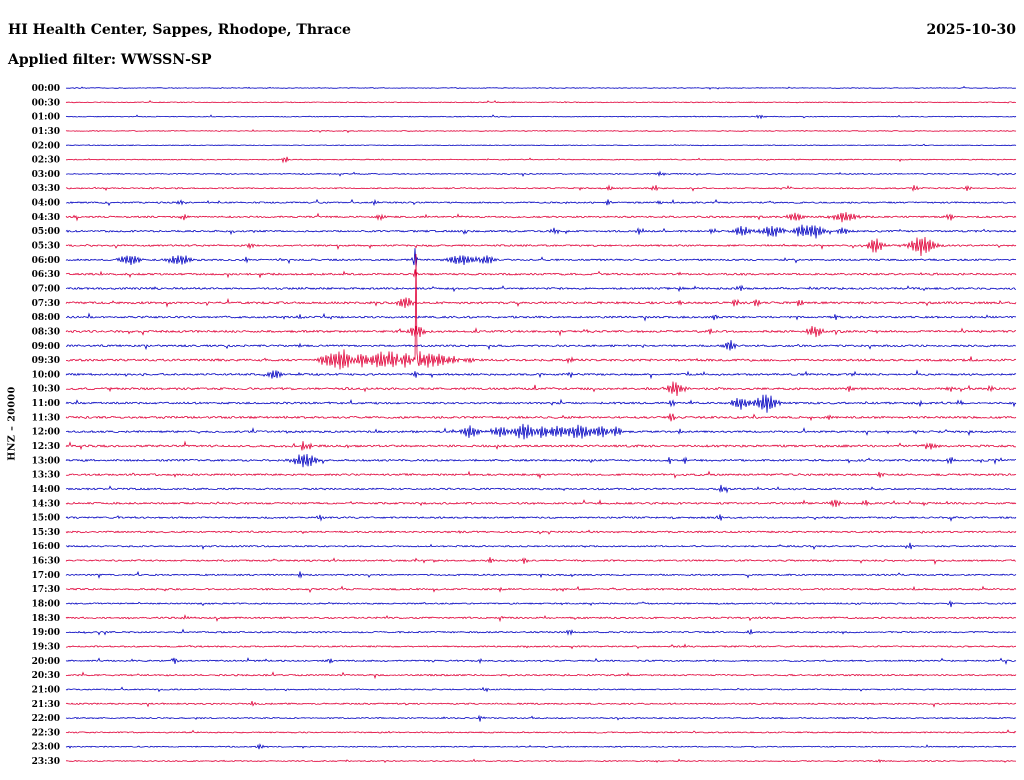 This screenshot has width=1024, height=780. Describe the element at coordinates (541, 417) in the screenshot. I see `seismogram-trace-11:30` at that location.